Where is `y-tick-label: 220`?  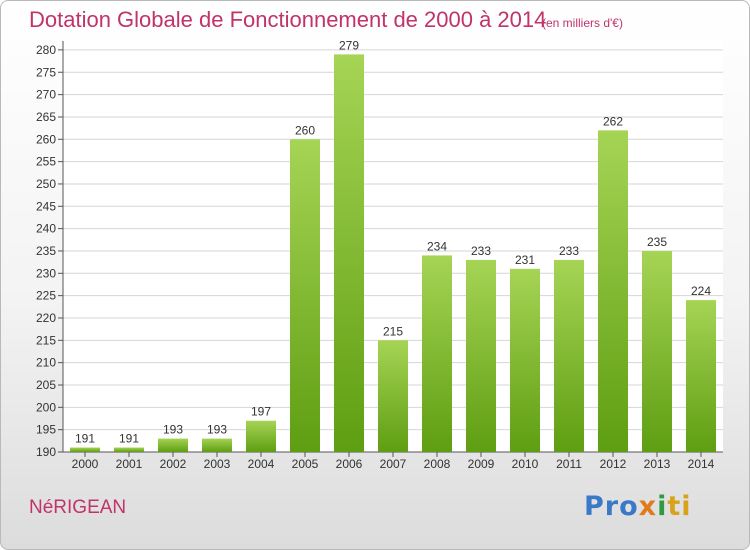
y-tick-label: 220 is located at coordinates (46, 318).